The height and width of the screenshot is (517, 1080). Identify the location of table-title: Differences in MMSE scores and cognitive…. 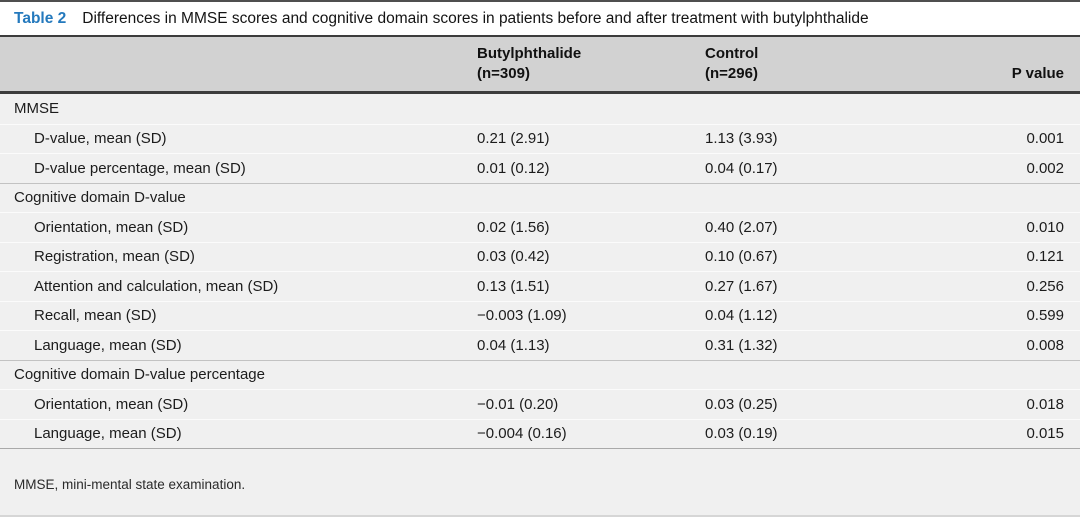
(475, 18).